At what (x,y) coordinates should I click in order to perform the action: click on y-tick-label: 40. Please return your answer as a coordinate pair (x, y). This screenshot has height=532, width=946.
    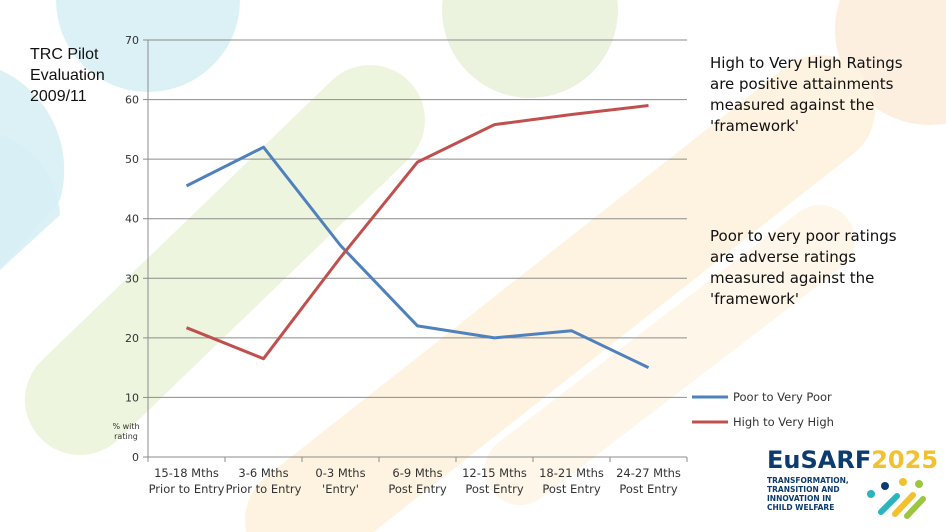
    Looking at the image, I should click on (132, 219).